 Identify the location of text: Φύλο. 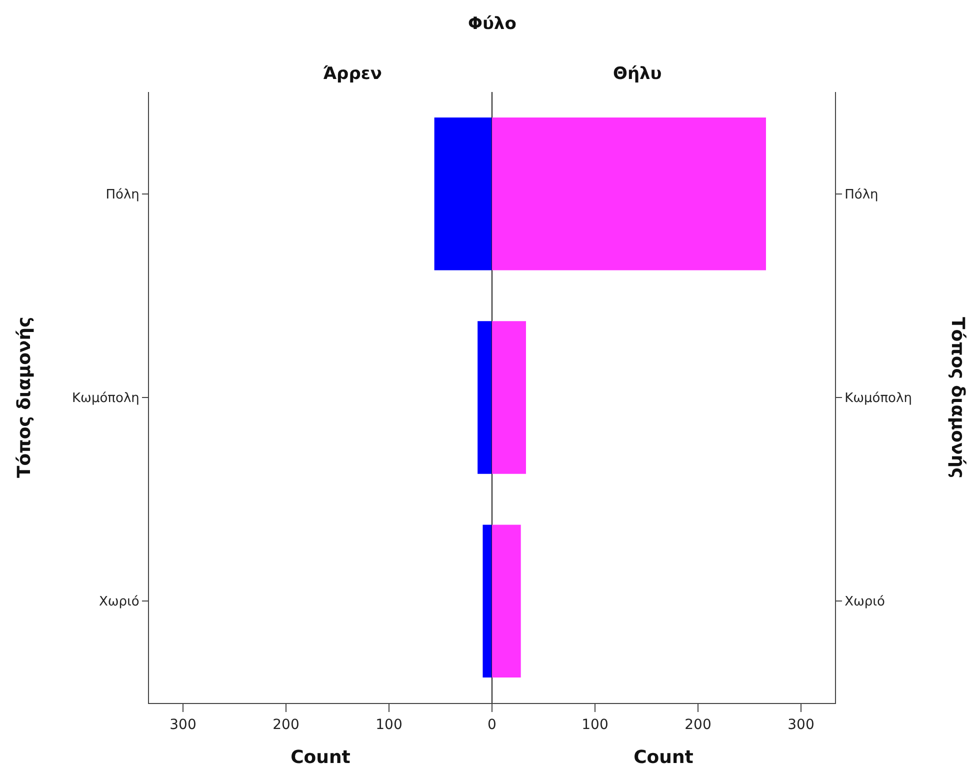
(492, 24).